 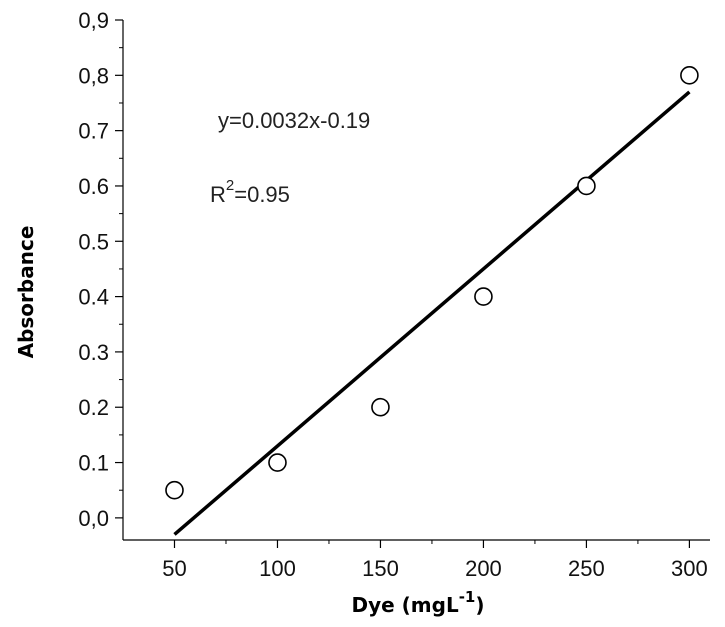 What do you see at coordinates (93, 186) in the screenshot?
I see `y-tick-label: 0.6` at bounding box center [93, 186].